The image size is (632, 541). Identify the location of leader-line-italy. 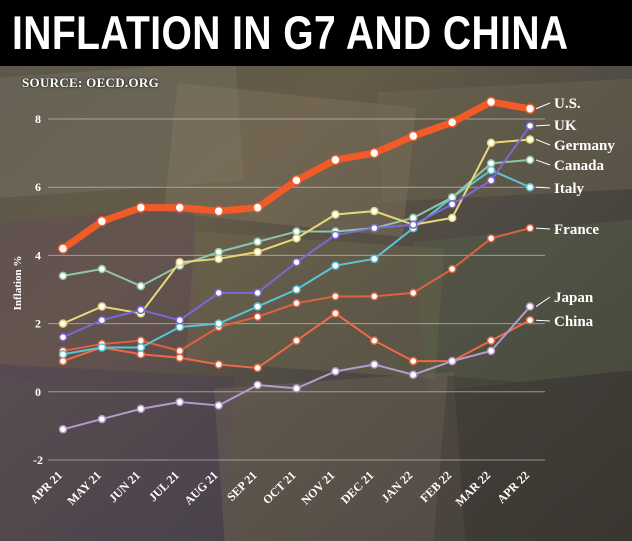
(543, 187).